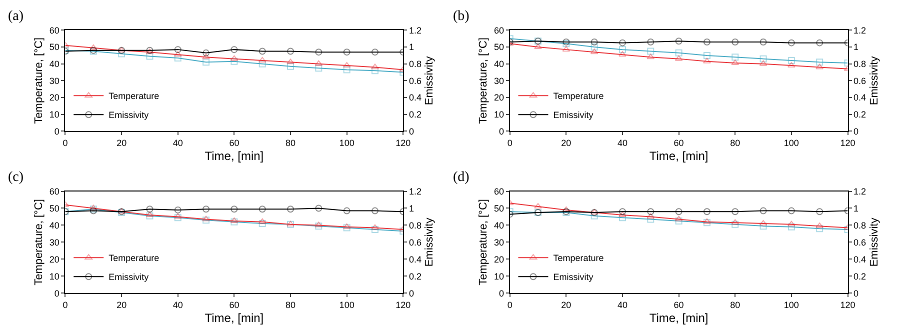 The image size is (918, 335). What do you see at coordinates (499, 30) in the screenshot?
I see `y-tick-label: 60` at bounding box center [499, 30].